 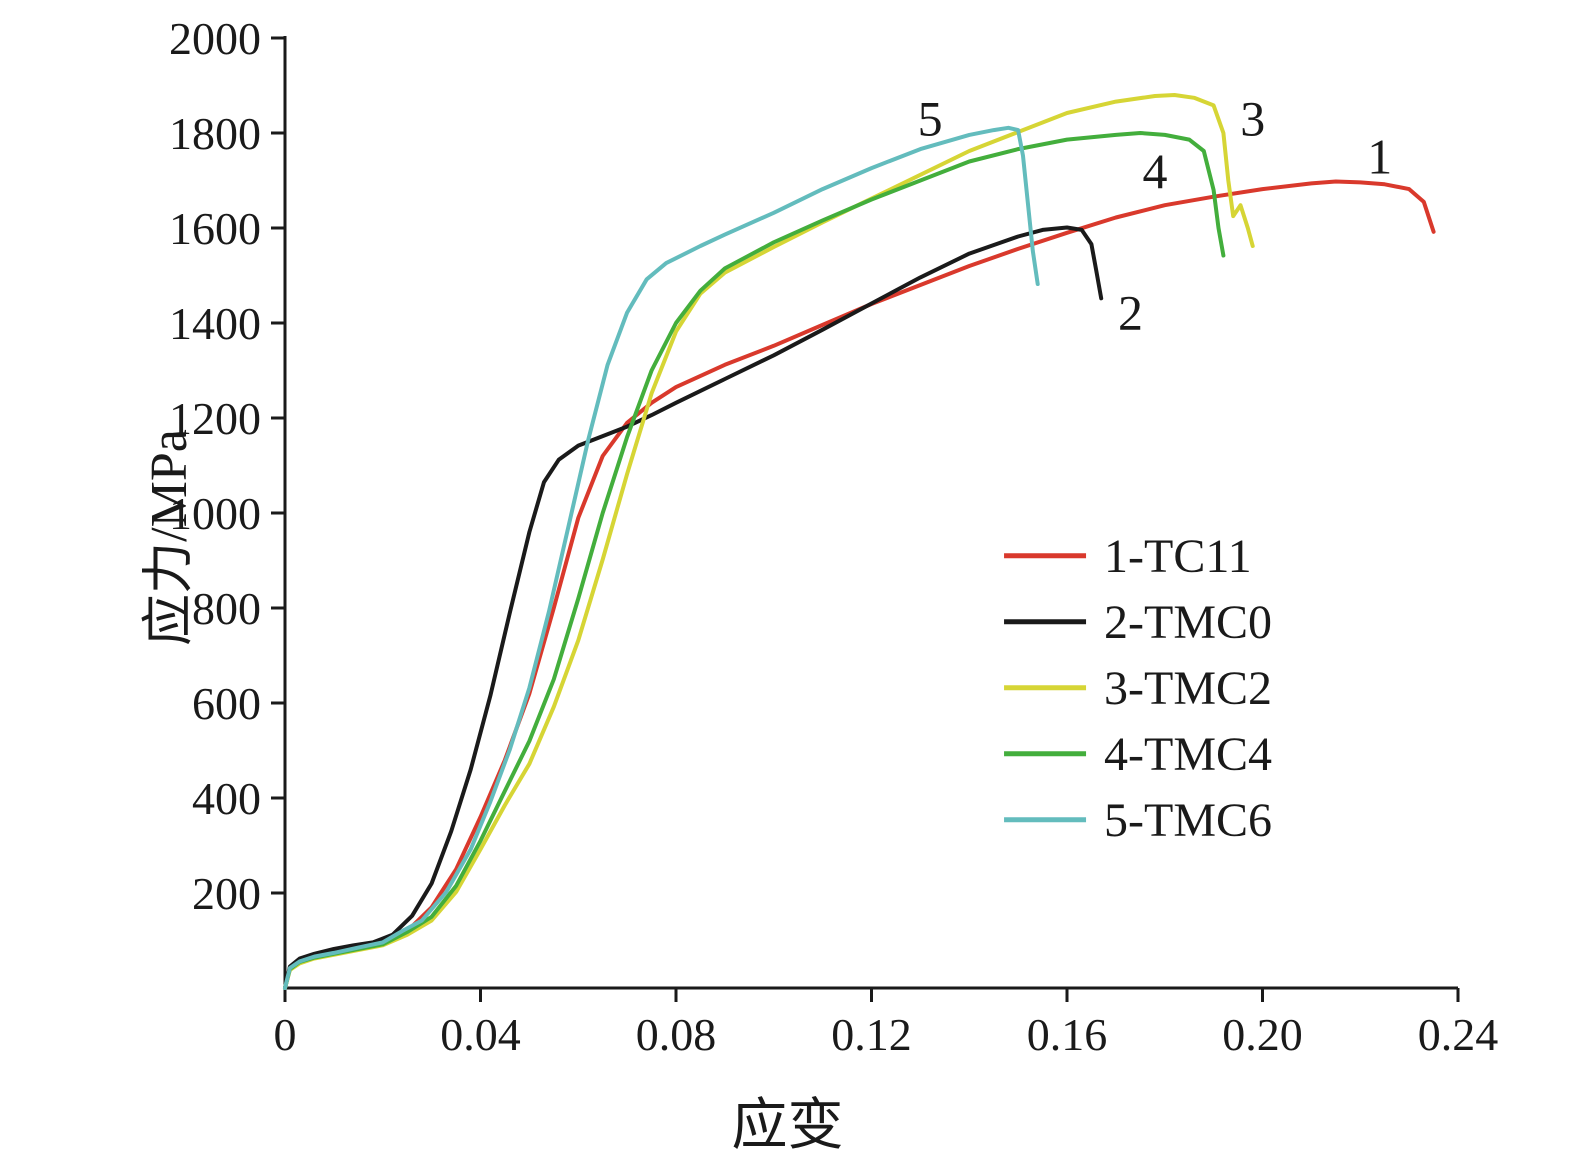 I want to click on y-tick-label: 1000, so click(x=215, y=513).